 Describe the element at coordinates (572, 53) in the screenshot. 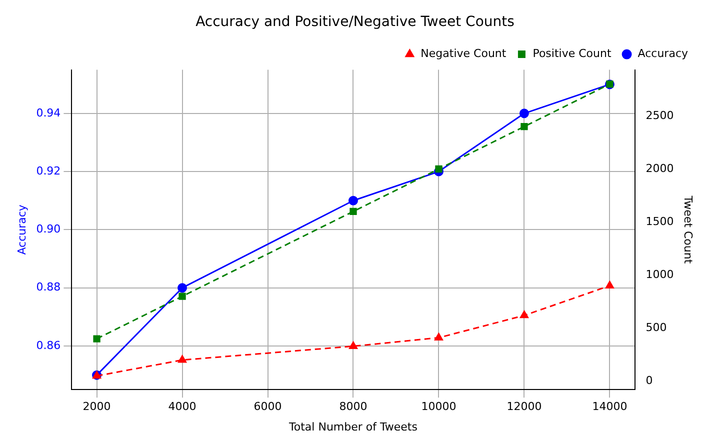

I see `legend-label: Positive Count` at that location.